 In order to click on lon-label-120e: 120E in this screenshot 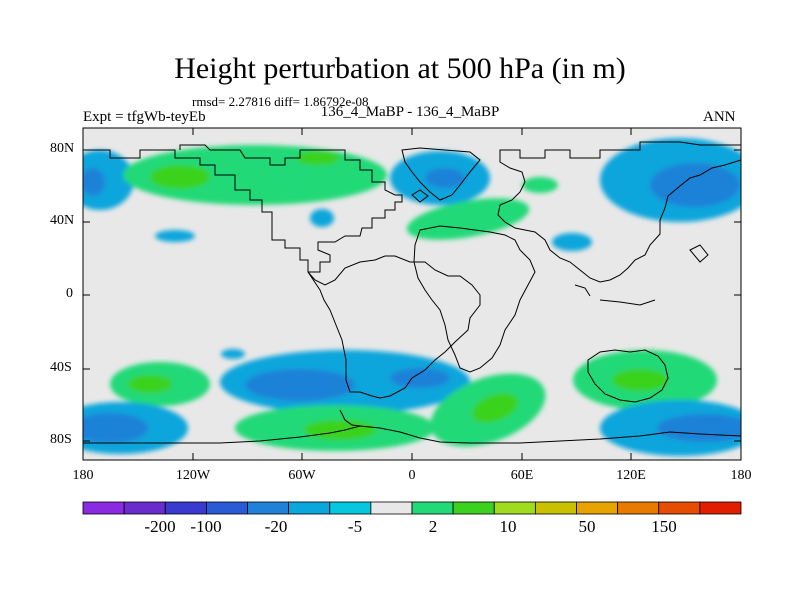, I will do `click(631, 475)`.